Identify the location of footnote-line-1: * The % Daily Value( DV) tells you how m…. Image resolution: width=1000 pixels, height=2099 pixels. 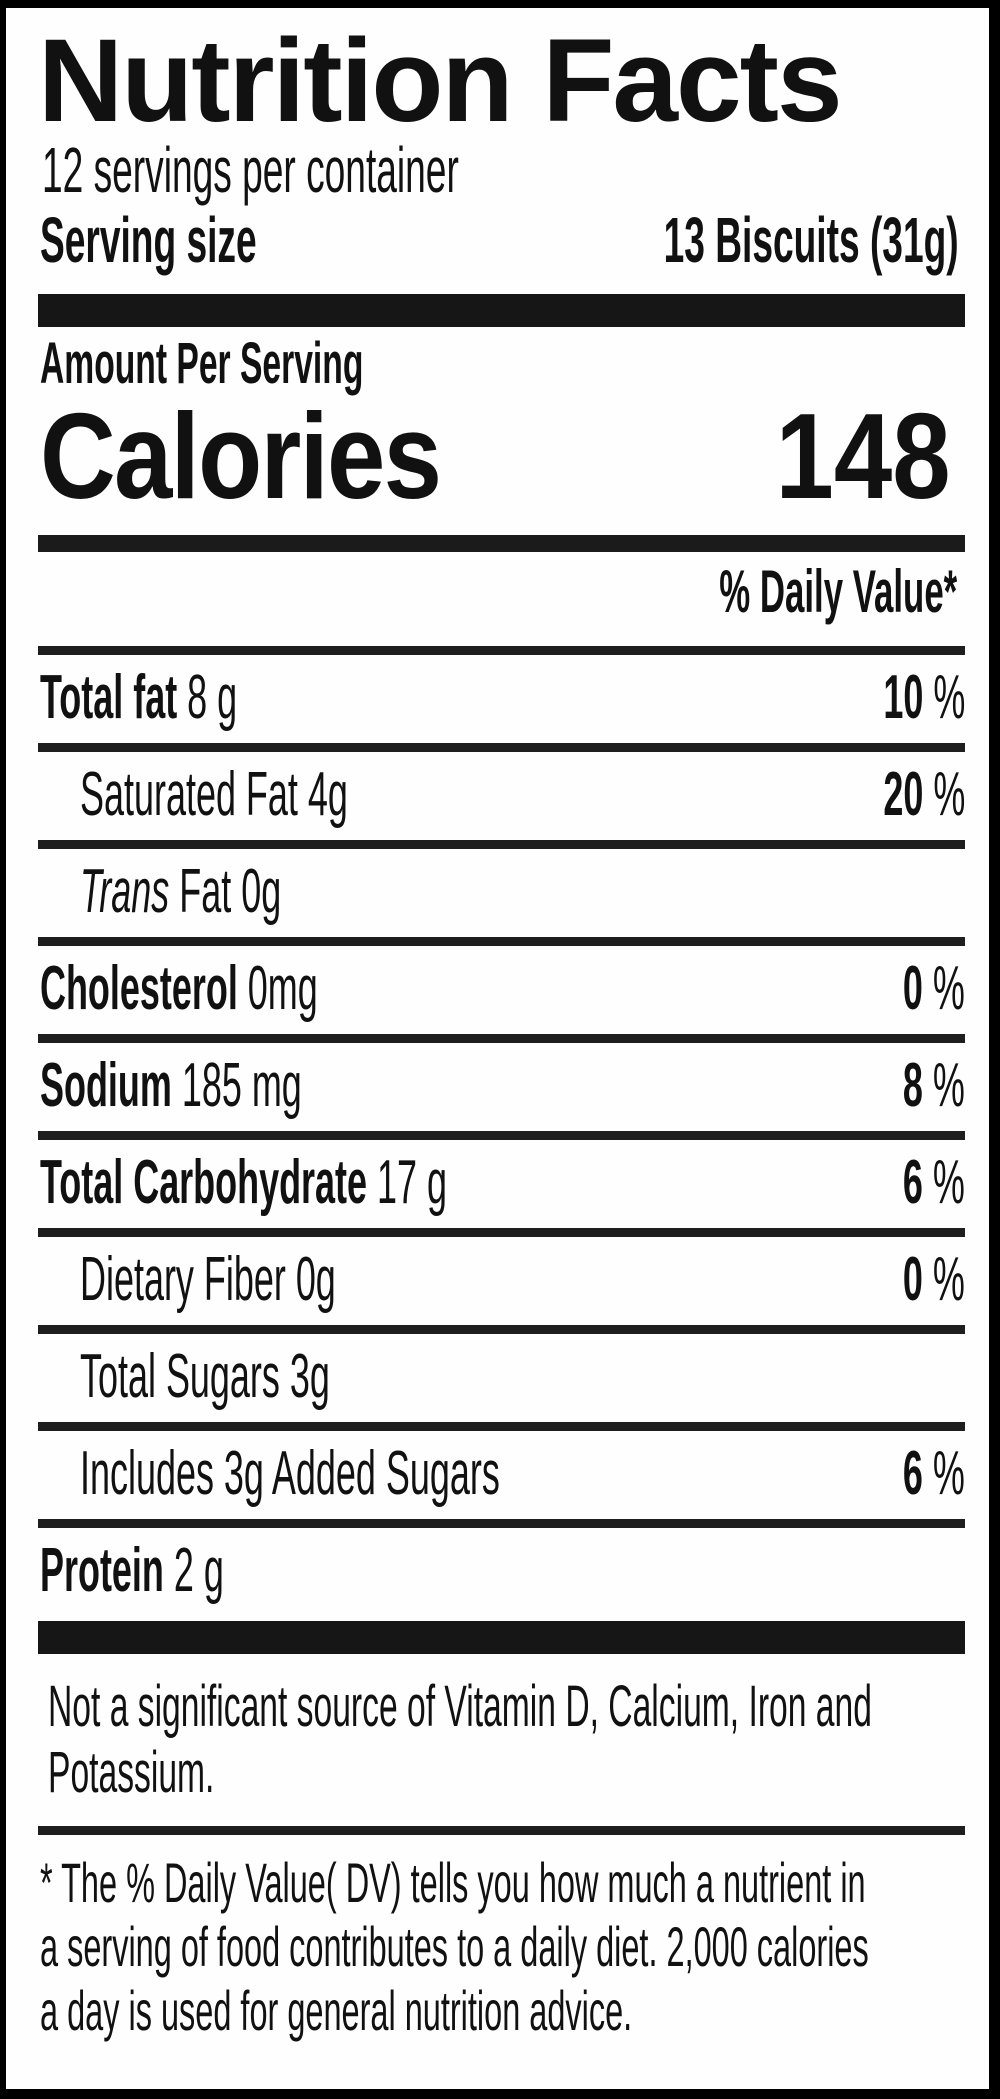
(453, 1882).